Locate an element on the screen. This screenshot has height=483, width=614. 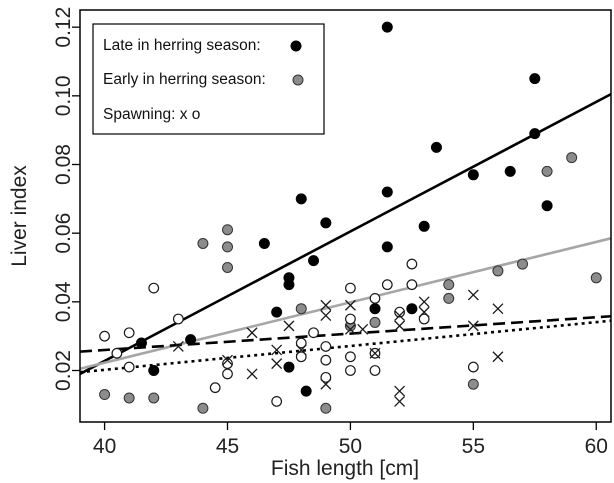
legend-marker-late is located at coordinates (296, 46).